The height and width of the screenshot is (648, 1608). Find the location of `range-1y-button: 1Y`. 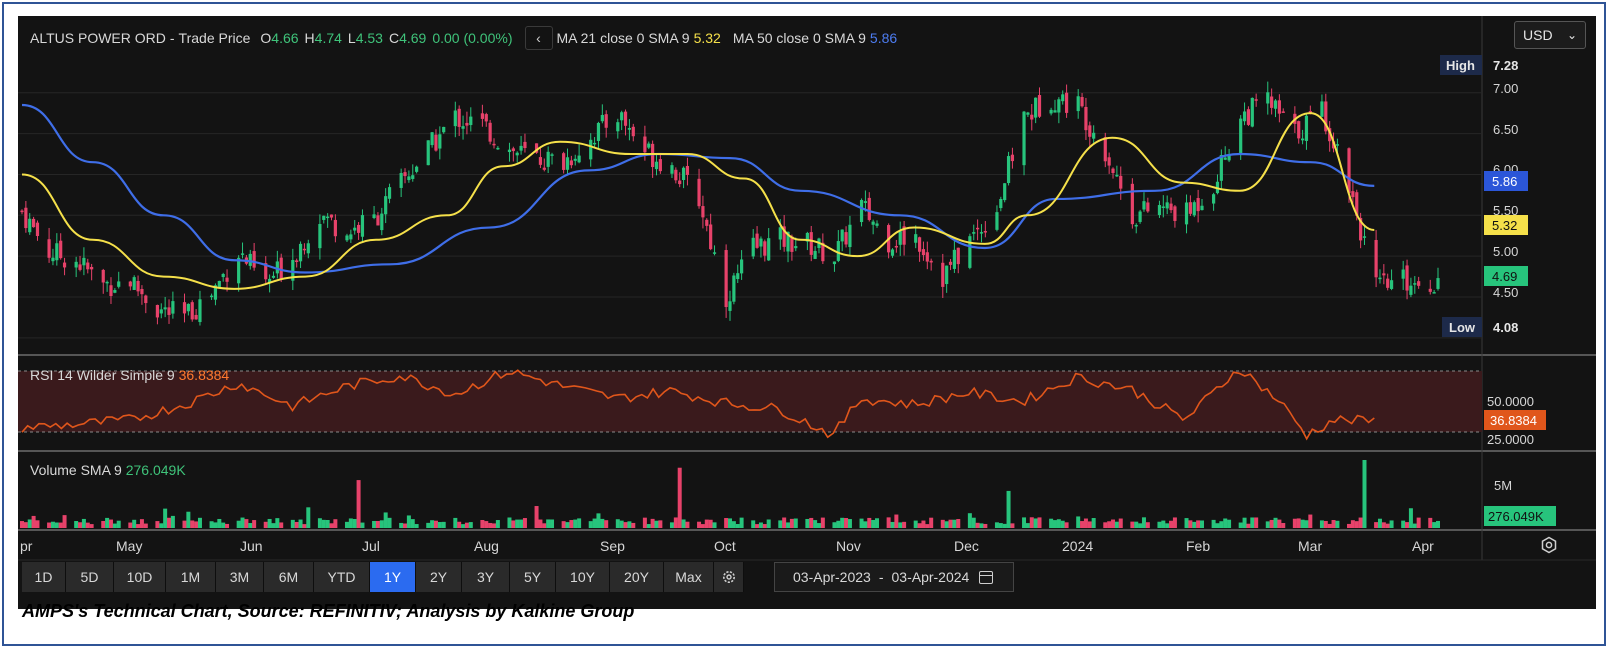

range-1y-button: 1Y is located at coordinates (393, 577).